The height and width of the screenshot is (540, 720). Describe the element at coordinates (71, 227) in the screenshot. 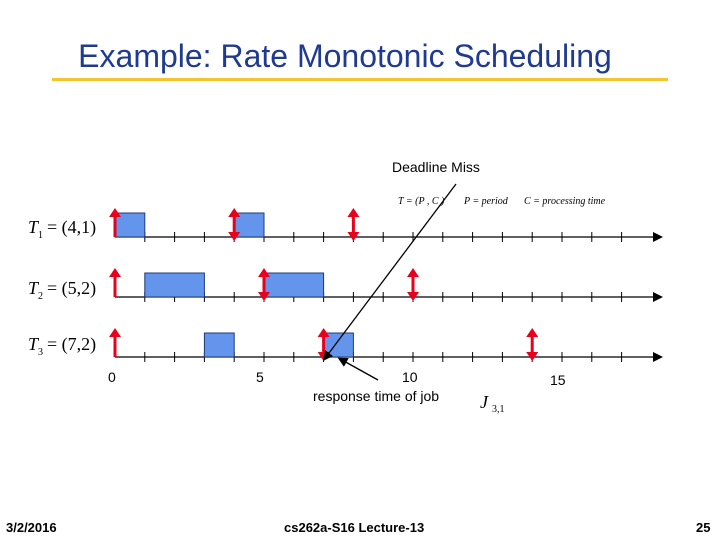

I see `svg-text: = (4,1)` at that location.